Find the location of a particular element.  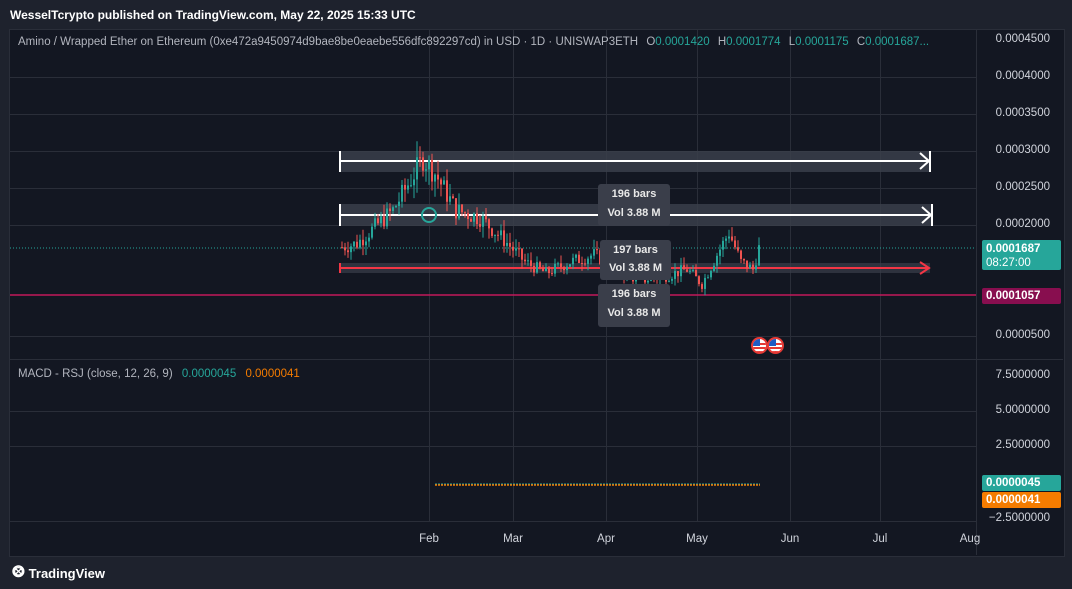

close-label: C is located at coordinates (861, 42).